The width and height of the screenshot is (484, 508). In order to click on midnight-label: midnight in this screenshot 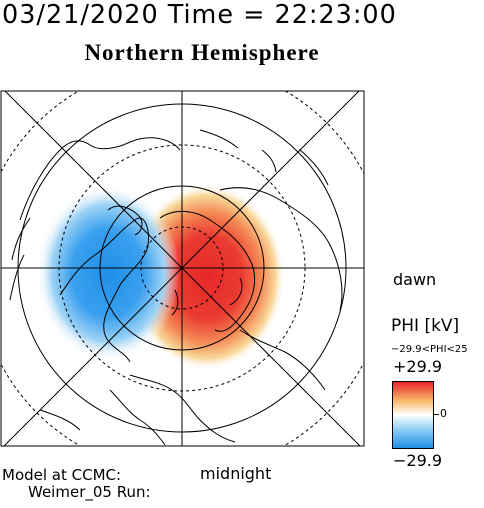, I will do `click(236, 473)`.